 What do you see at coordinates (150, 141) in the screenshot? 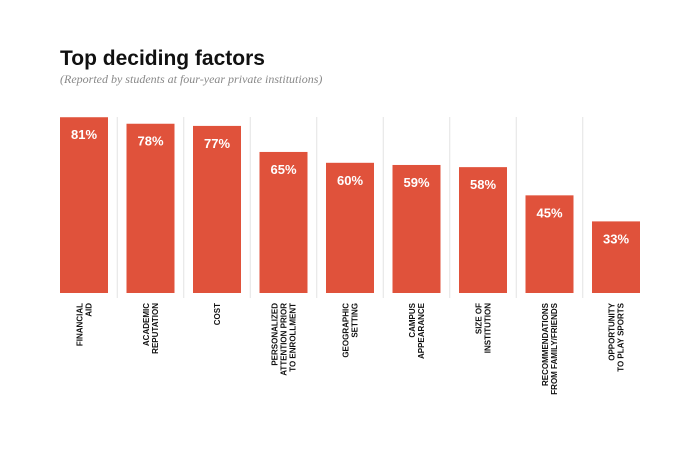
I see `value-label: 78%` at bounding box center [150, 141].